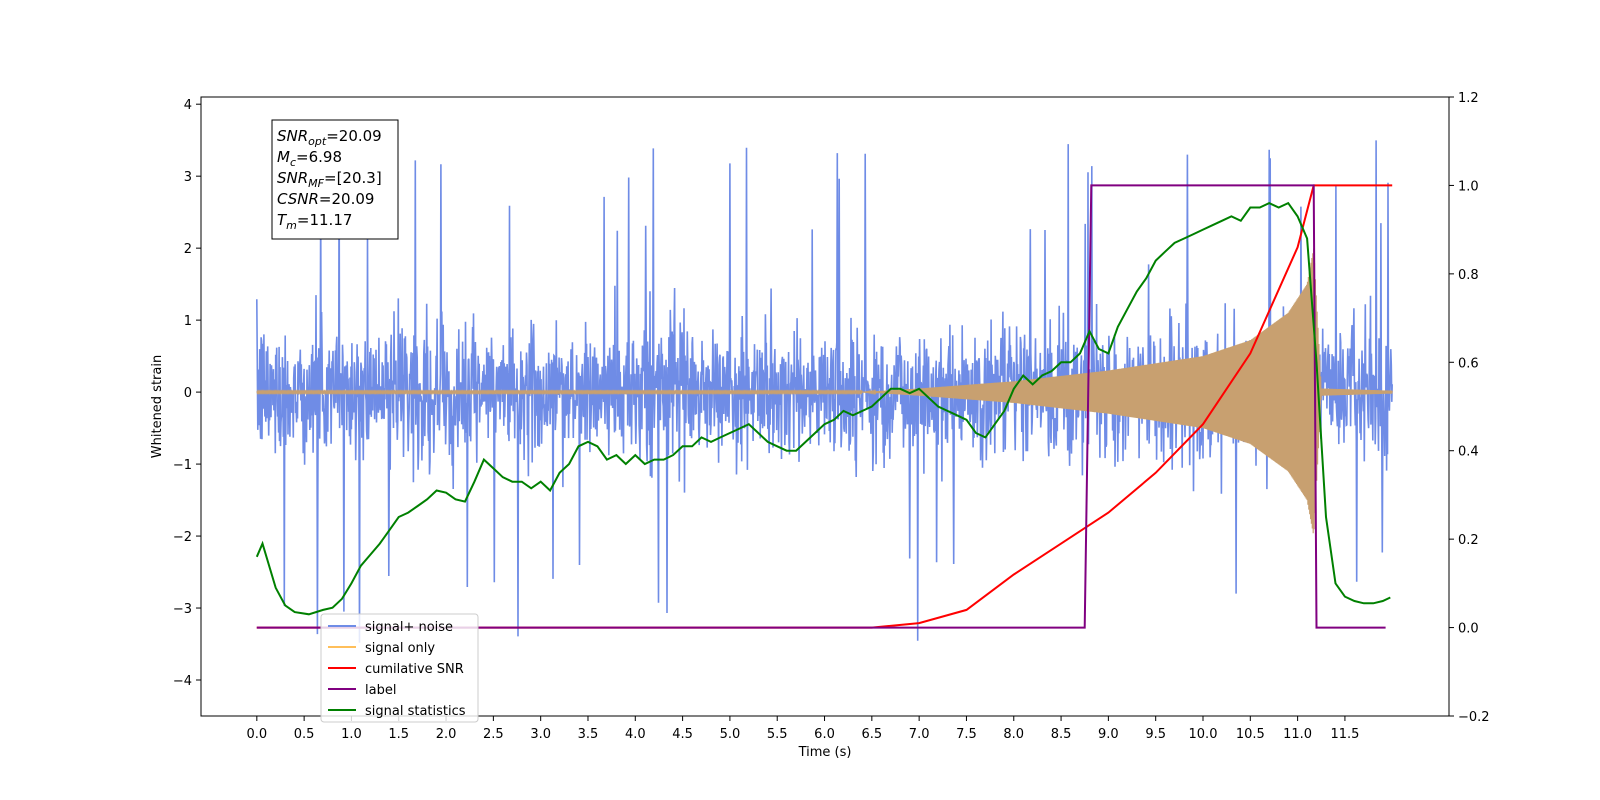 The image size is (1600, 800). Describe the element at coordinates (304, 734) in the screenshot. I see `x-tick-label: 0.5` at that location.